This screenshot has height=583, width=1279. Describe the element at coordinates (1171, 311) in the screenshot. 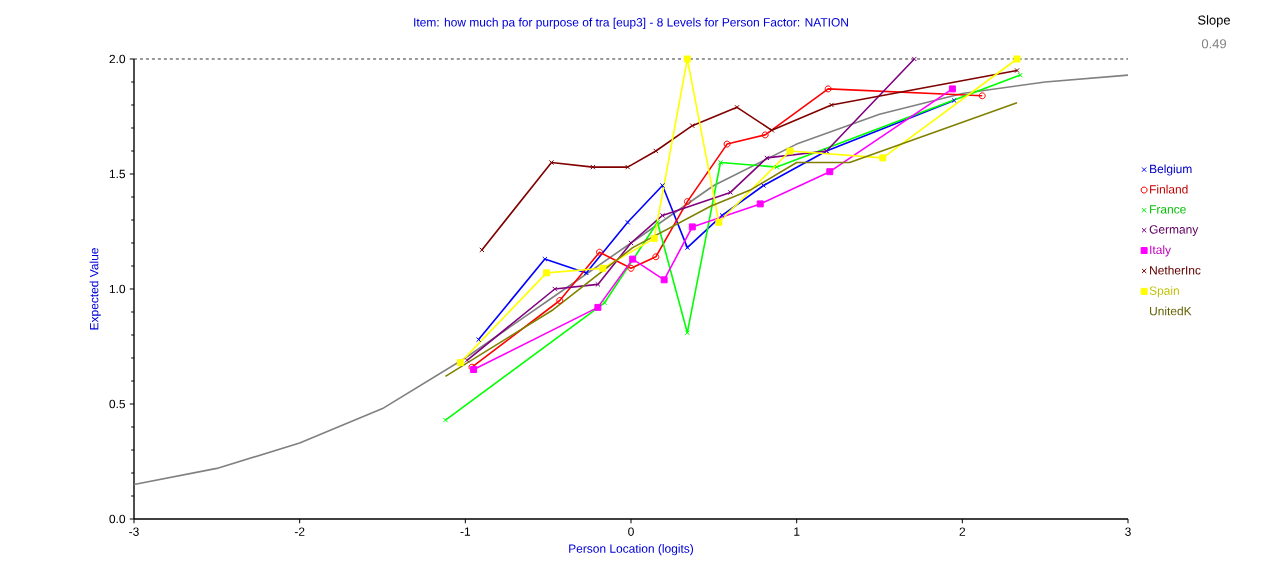

I see `text: UnitedK` at that location.